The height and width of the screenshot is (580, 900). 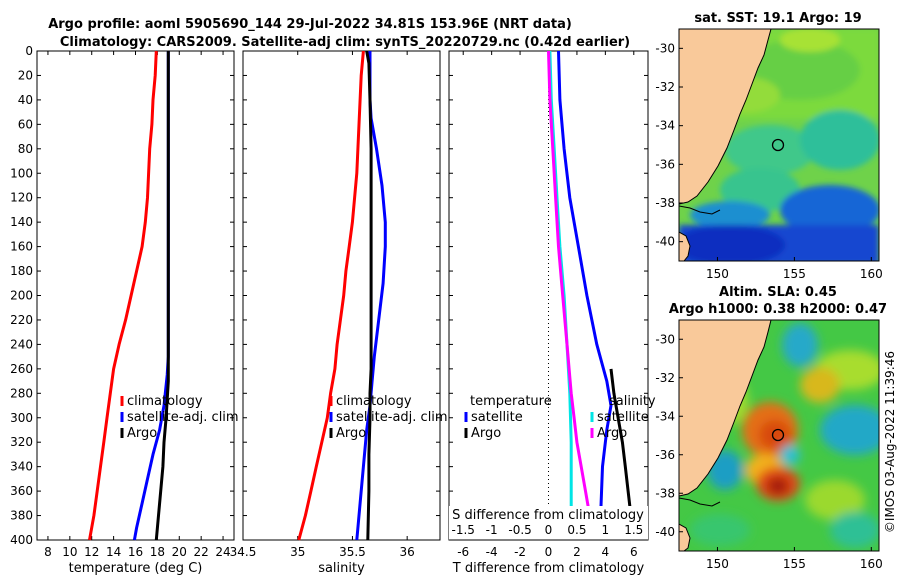 I want to click on x2-axis-background, so click(x=548, y=523).